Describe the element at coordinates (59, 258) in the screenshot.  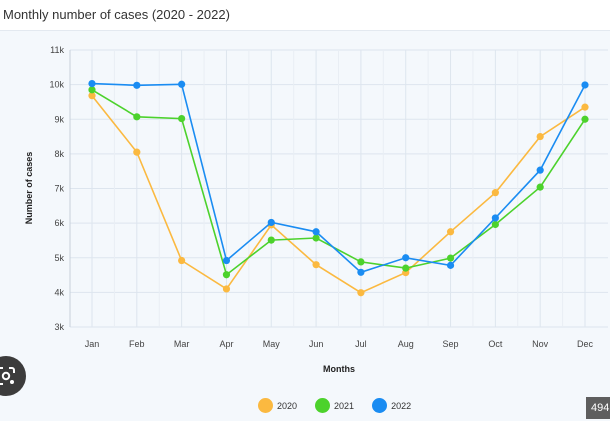
I see `y-tick-label: 5k` at that location.